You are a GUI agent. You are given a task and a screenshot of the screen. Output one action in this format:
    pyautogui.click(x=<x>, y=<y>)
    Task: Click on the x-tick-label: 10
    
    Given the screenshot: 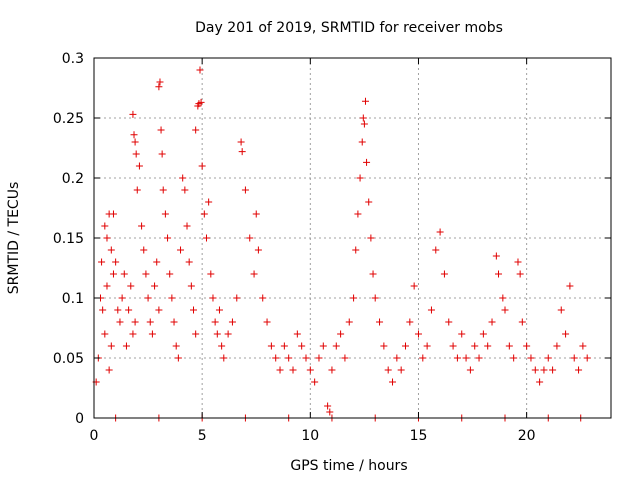 What is the action you would take?
    pyautogui.click(x=310, y=436)
    